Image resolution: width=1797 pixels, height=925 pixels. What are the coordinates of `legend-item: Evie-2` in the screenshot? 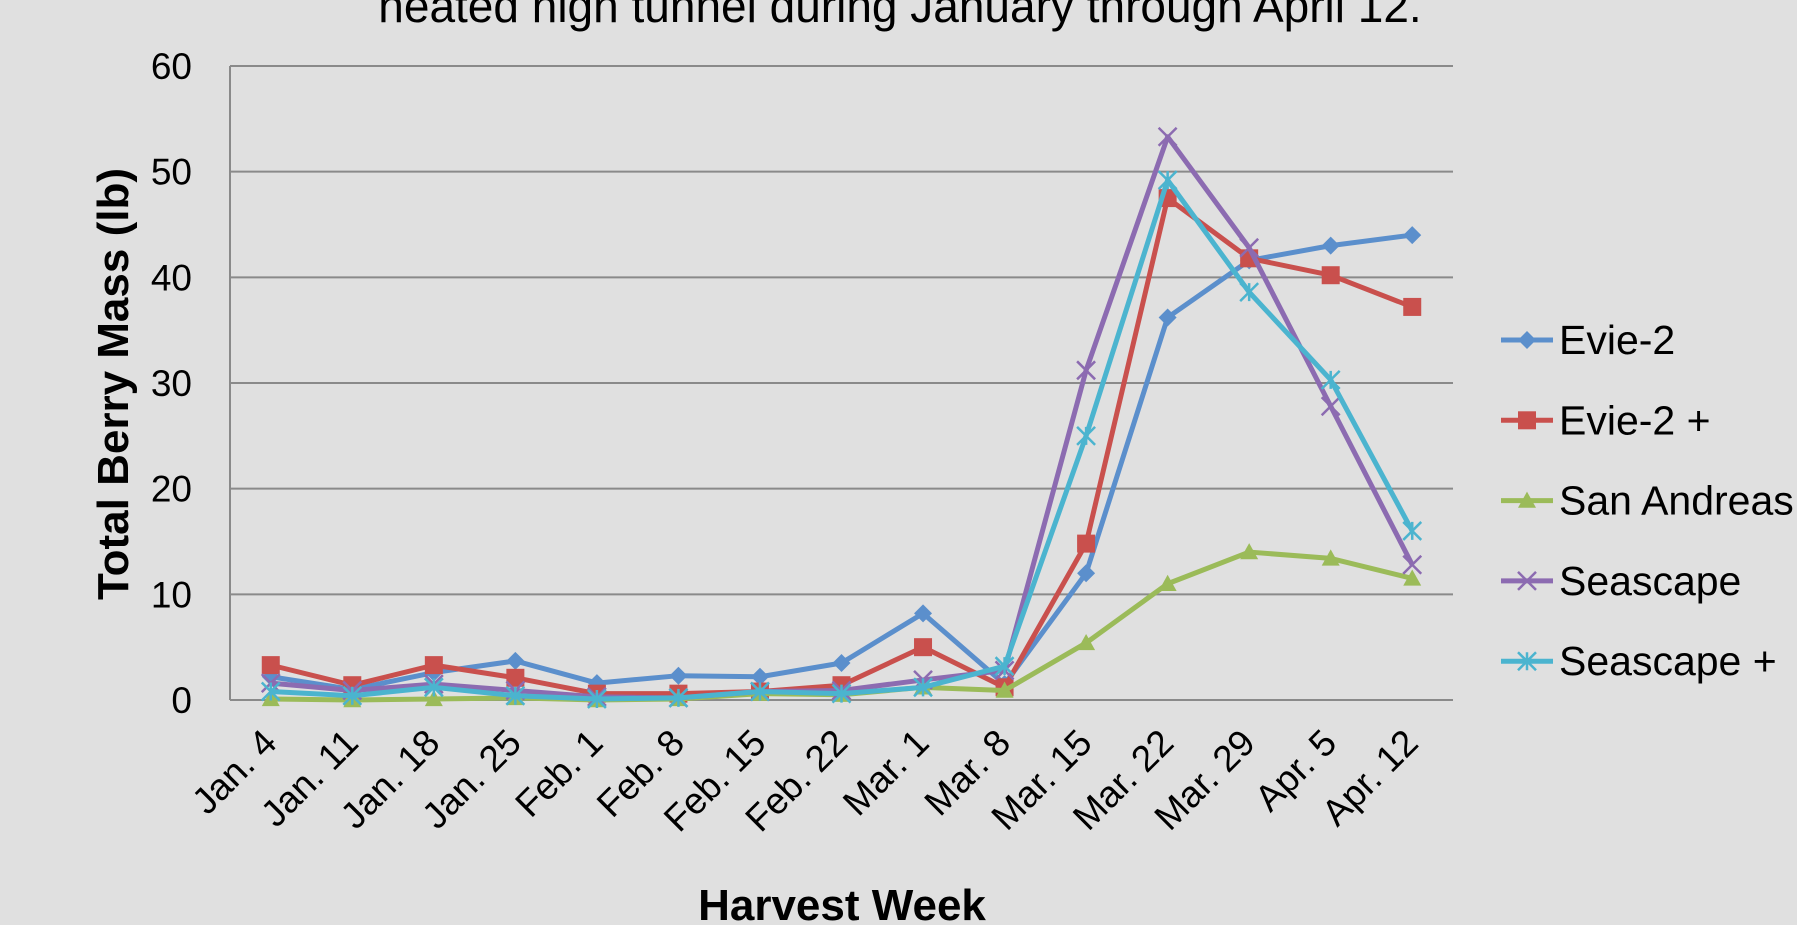 It's located at (1588, 340).